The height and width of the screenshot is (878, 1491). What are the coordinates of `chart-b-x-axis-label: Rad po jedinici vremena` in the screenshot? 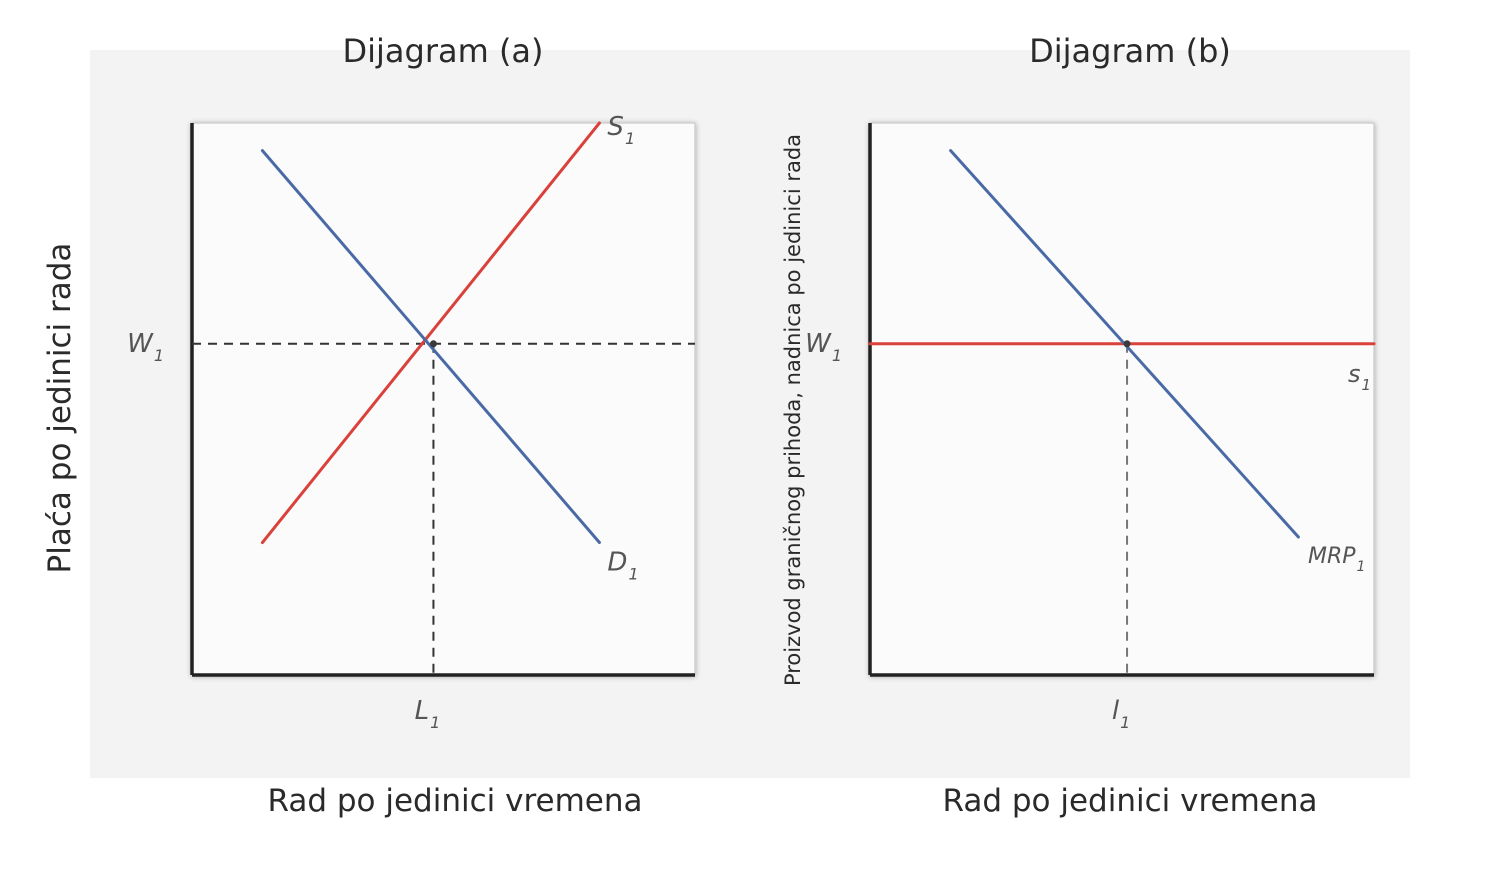 It's located at (1130, 801).